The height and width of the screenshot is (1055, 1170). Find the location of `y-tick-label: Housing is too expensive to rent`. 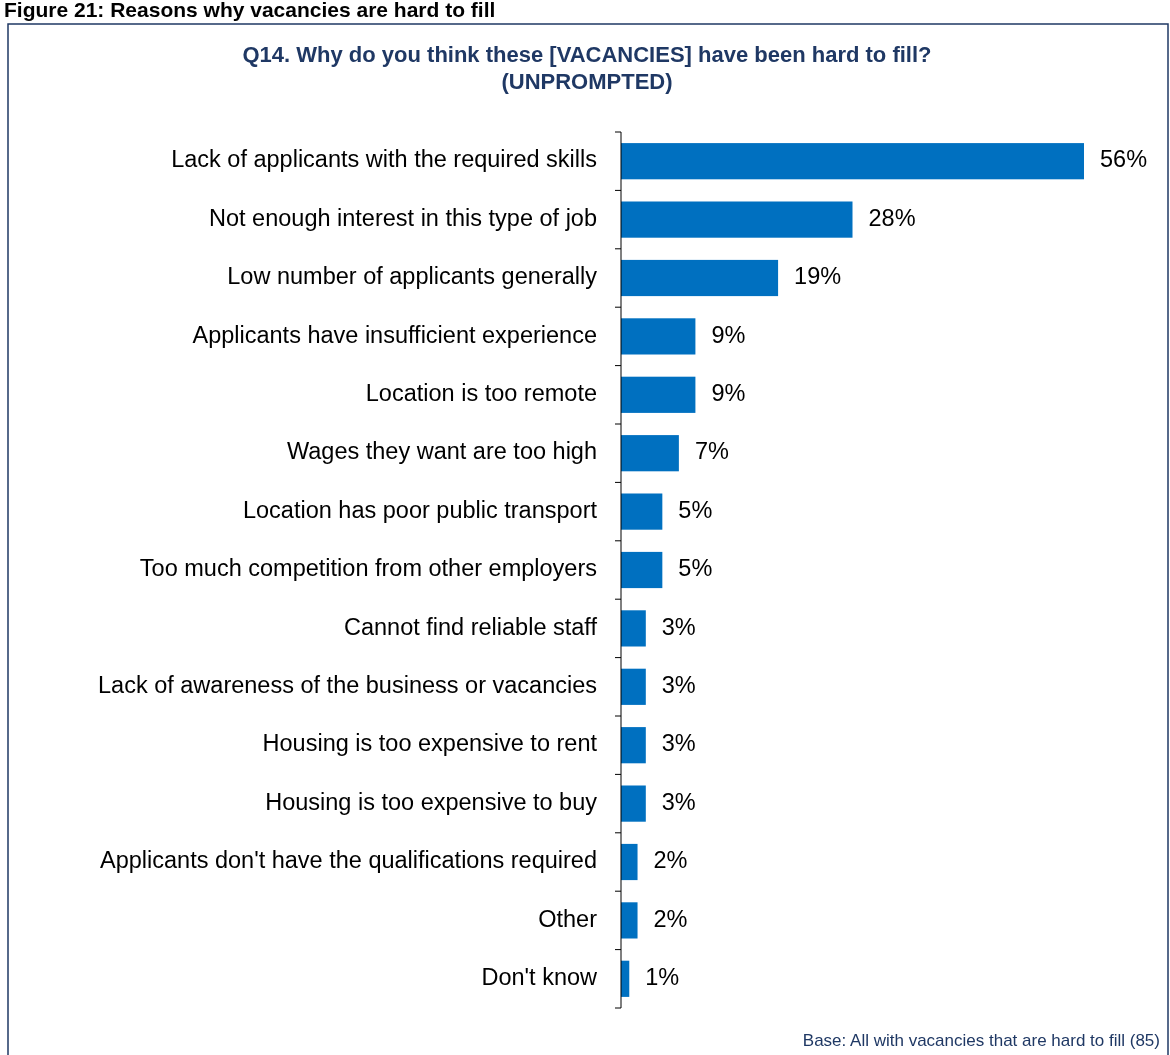

y-tick-label: Housing is too expensive to rent is located at coordinates (430, 743).